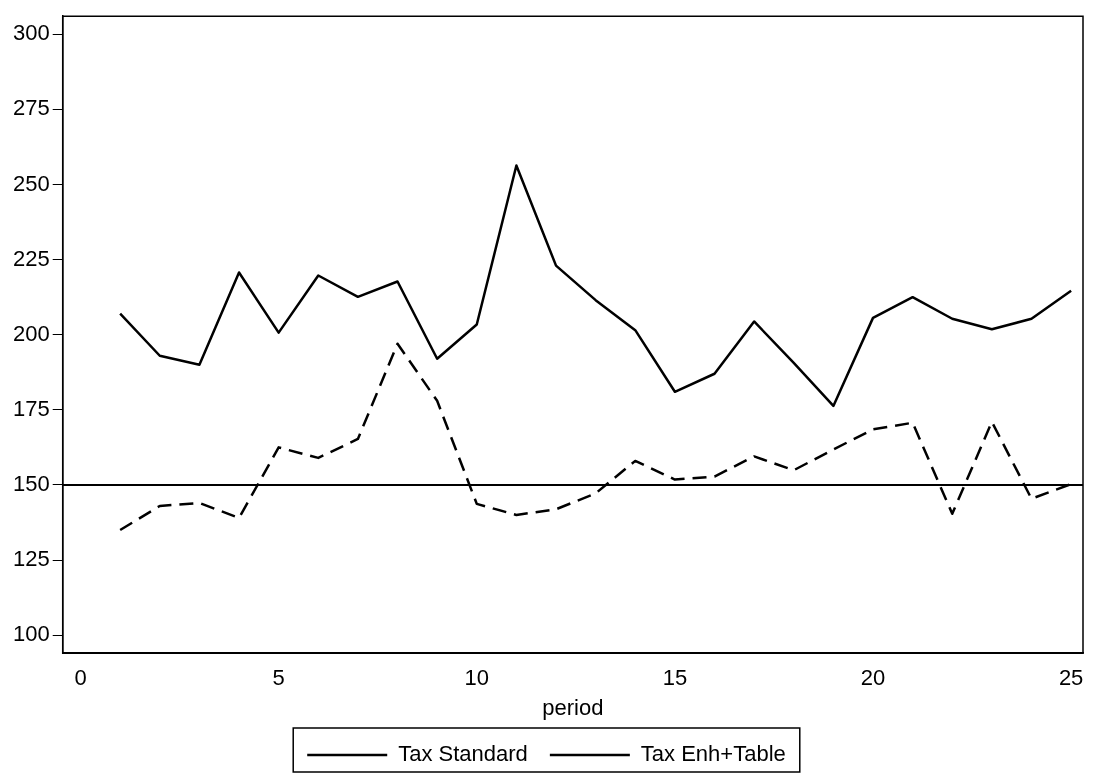 This screenshot has width=1097, height=782. I want to click on y-tick-label: 150, so click(31, 483).